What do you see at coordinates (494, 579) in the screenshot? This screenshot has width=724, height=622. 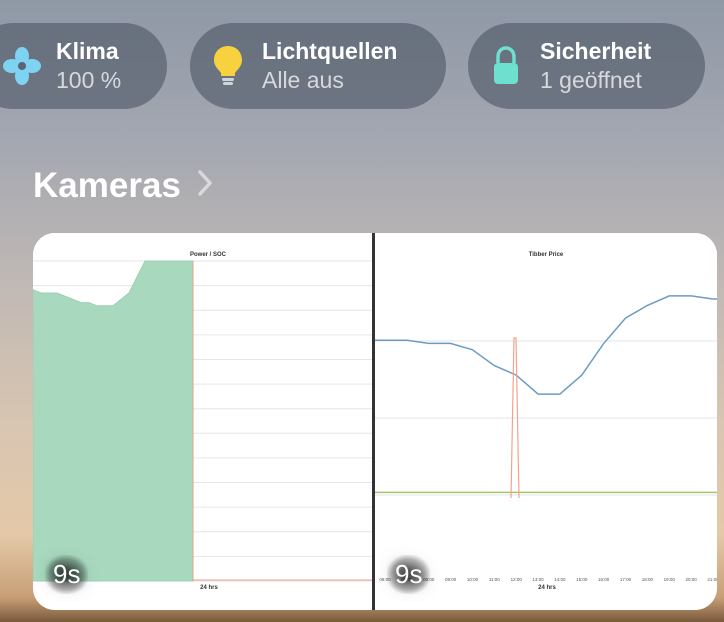 I see `x-tick-label: 11:00` at bounding box center [494, 579].